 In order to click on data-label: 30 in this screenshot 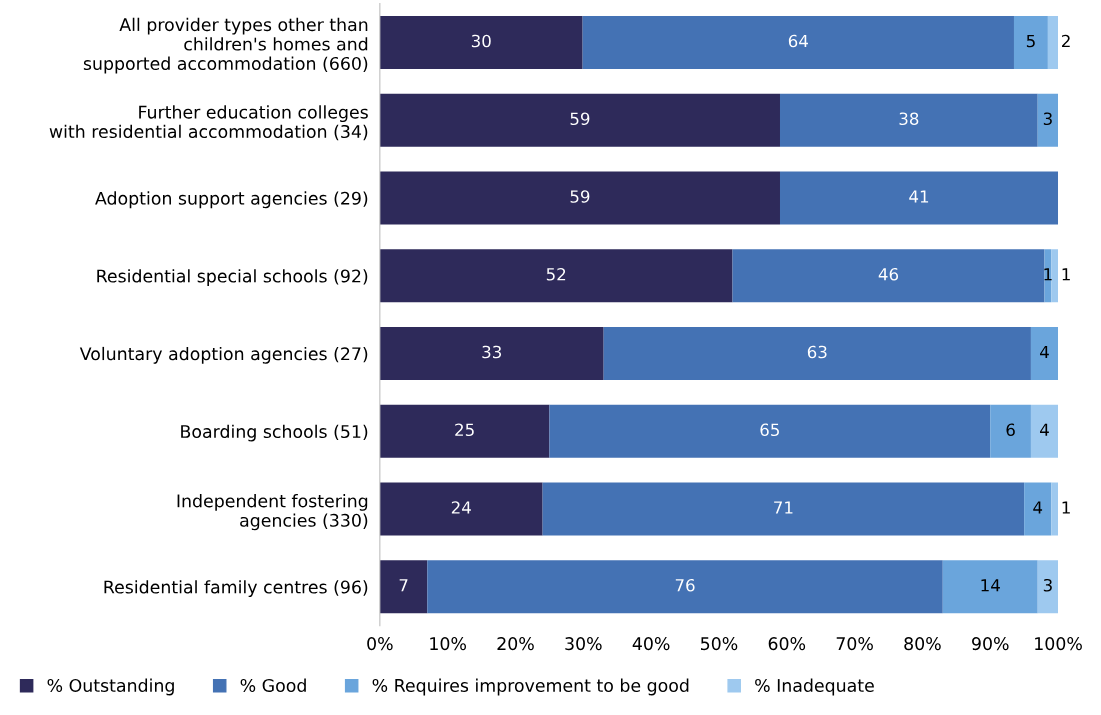, I will do `click(481, 41)`.